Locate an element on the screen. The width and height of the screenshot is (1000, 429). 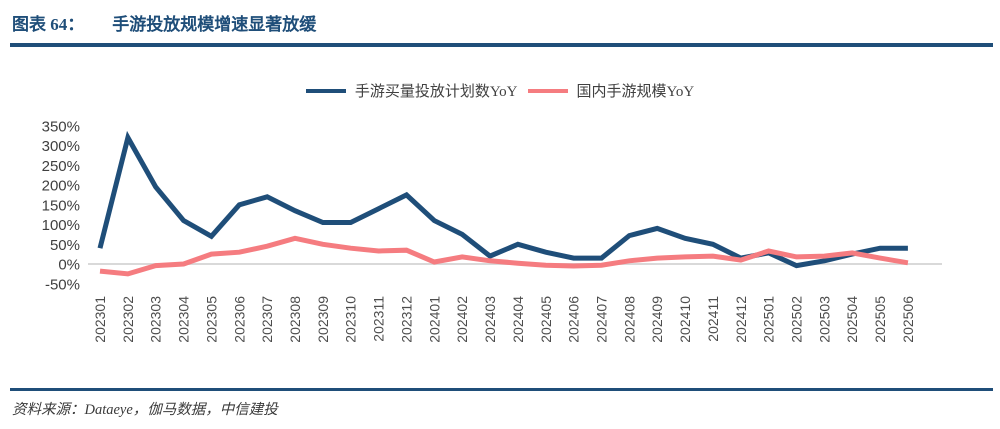
legend-label-market-scale-yoy: 国内手游规模YoY is located at coordinates (635, 92).